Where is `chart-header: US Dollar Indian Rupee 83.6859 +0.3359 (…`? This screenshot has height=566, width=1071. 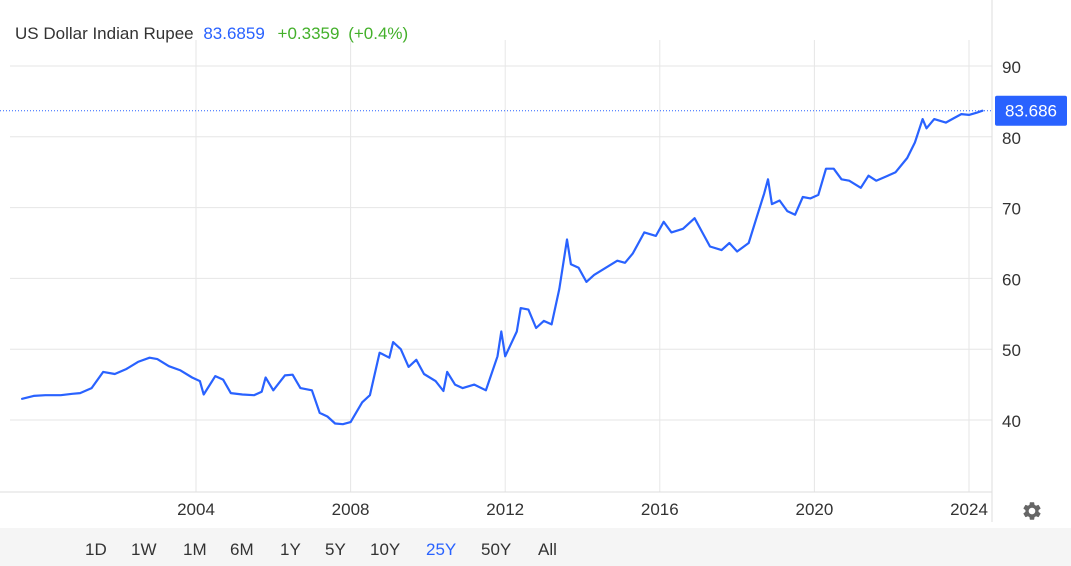 chart-header: US Dollar Indian Rupee 83.6859 +0.3359 (… is located at coordinates (211, 34).